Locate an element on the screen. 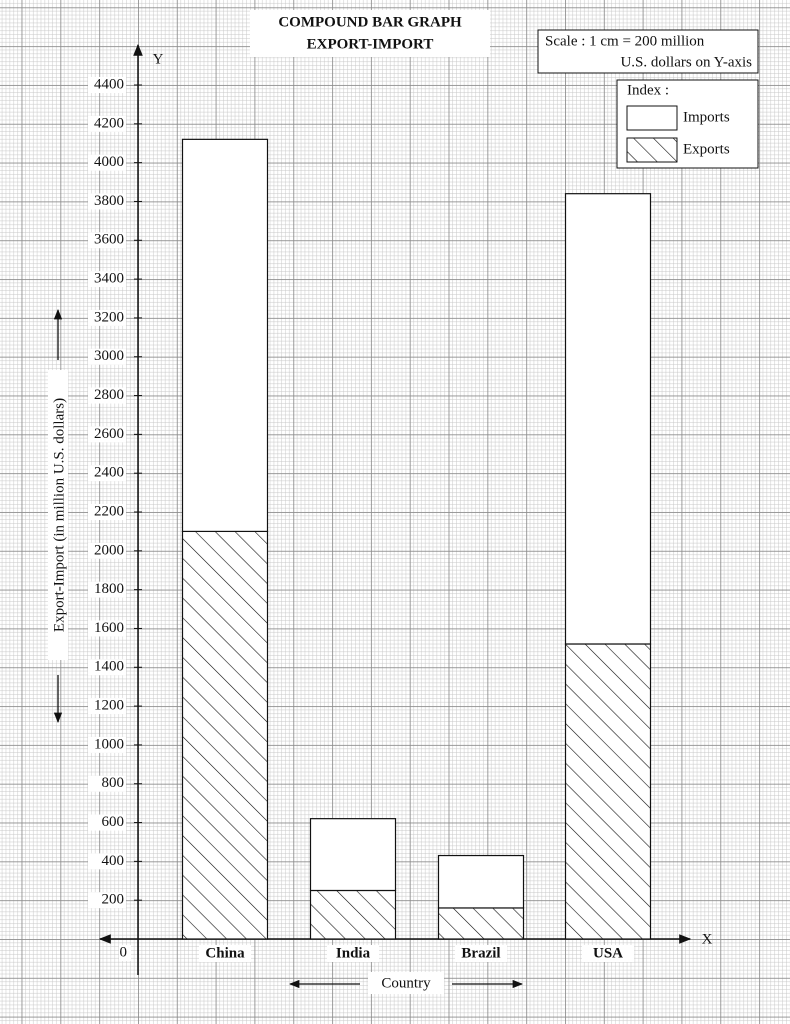 The height and width of the screenshot is (1024, 790). x-axis-letter: X is located at coordinates (707, 939).